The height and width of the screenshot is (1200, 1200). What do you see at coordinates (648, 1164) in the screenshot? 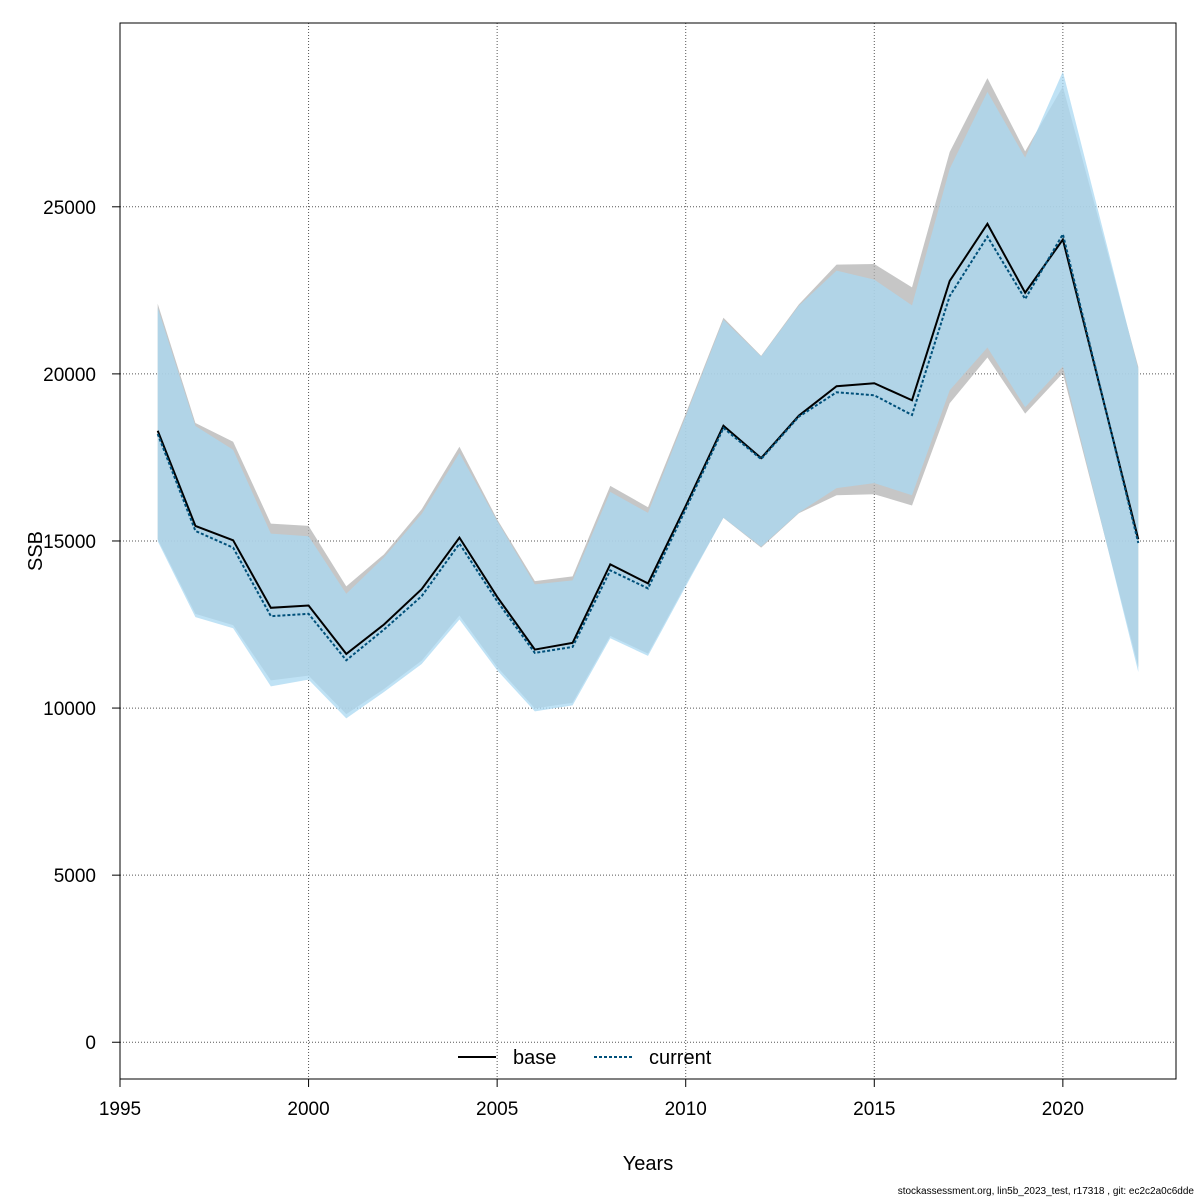
I see `x-axis-title: Years` at bounding box center [648, 1164].